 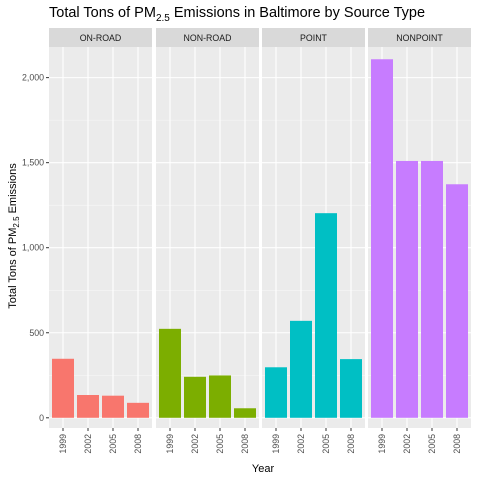 I want to click on facet-strip-label: ON-ROAD, so click(x=101, y=38).